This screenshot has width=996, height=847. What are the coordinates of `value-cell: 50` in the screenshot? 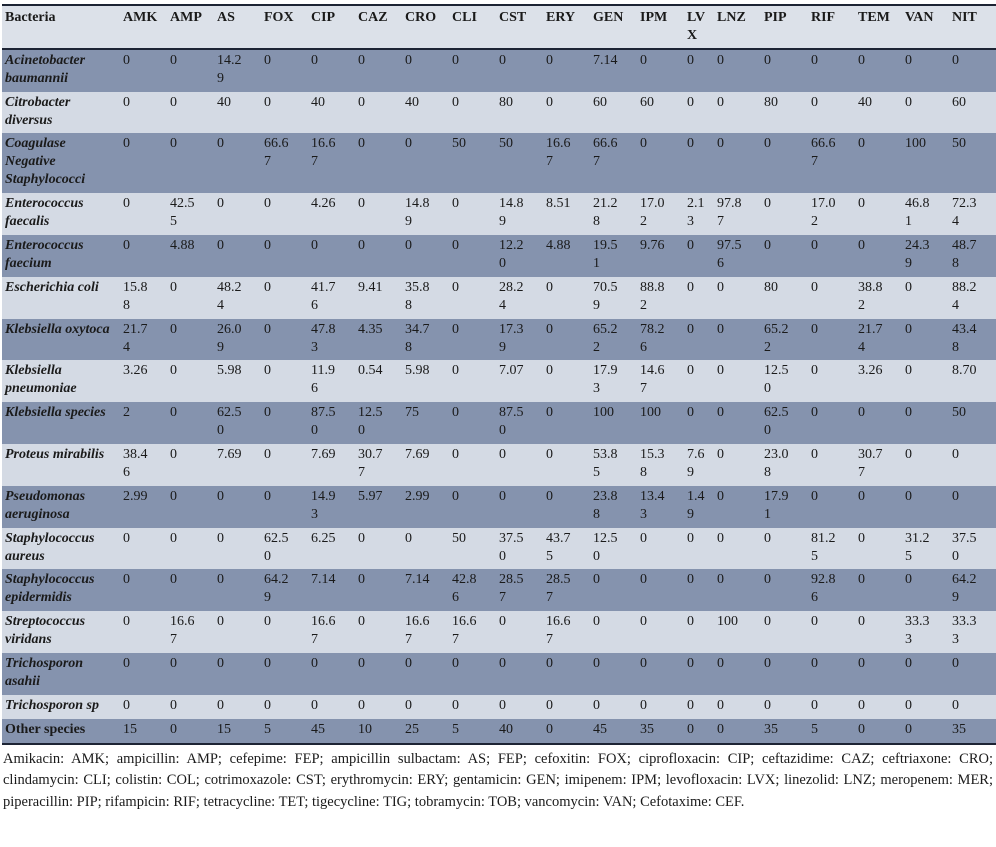 It's located at (459, 144).